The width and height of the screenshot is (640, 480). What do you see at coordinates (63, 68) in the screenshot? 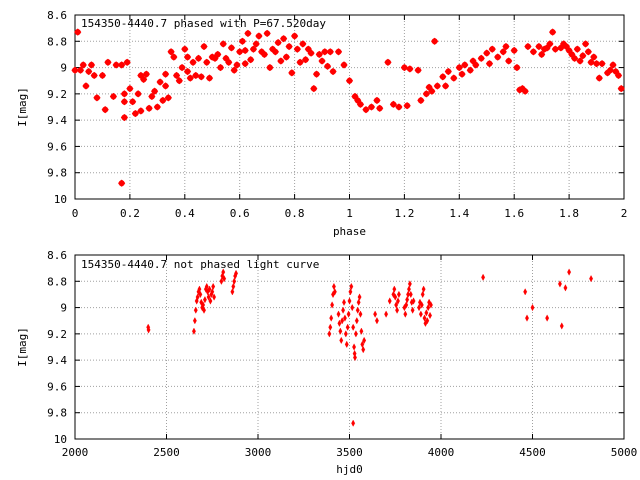
I see `y-tick-label: 9` at bounding box center [63, 68].